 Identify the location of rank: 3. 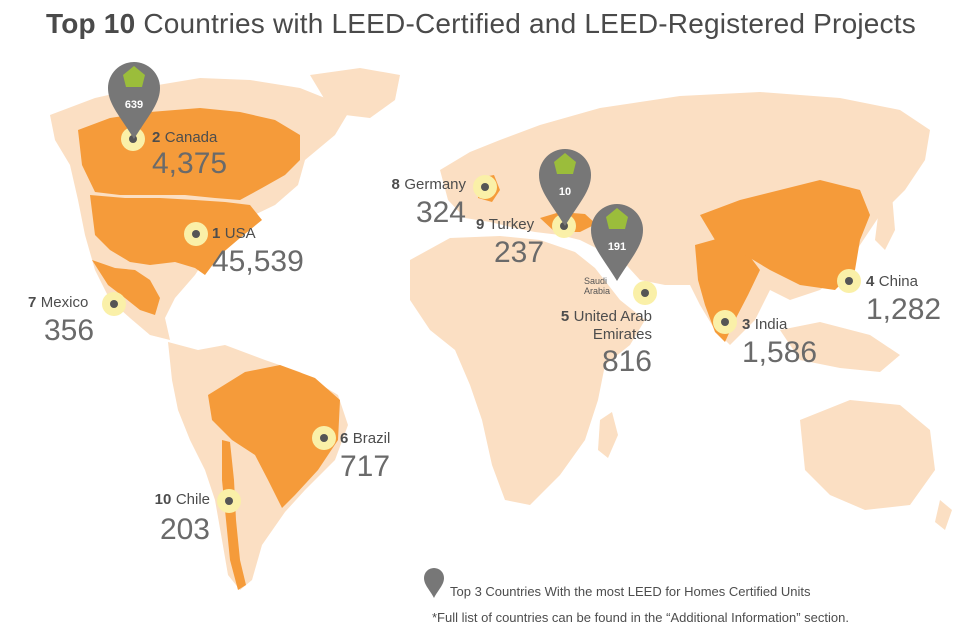
(746, 324).